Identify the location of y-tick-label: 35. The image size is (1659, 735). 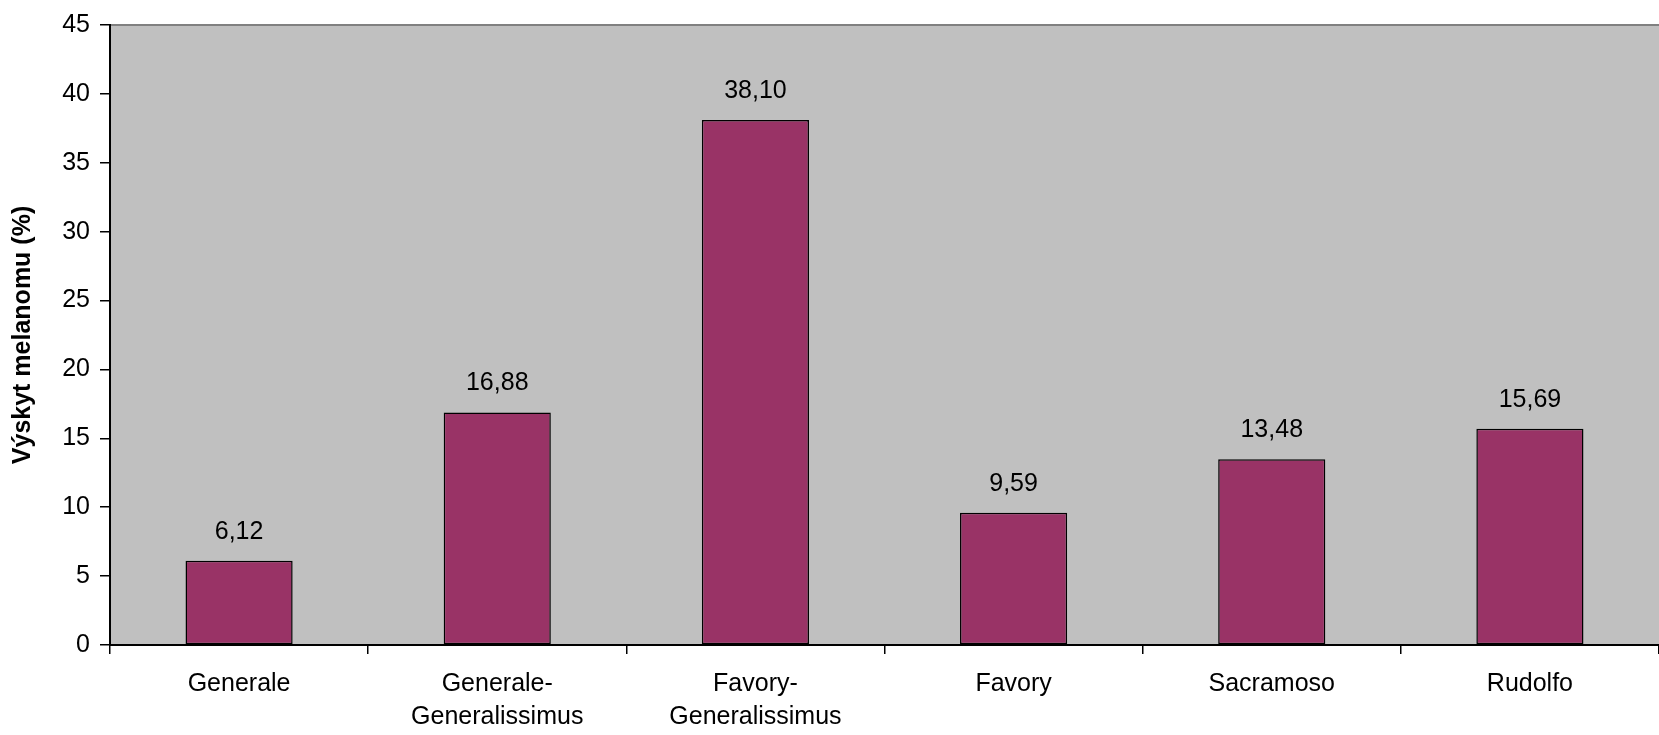
(76, 160).